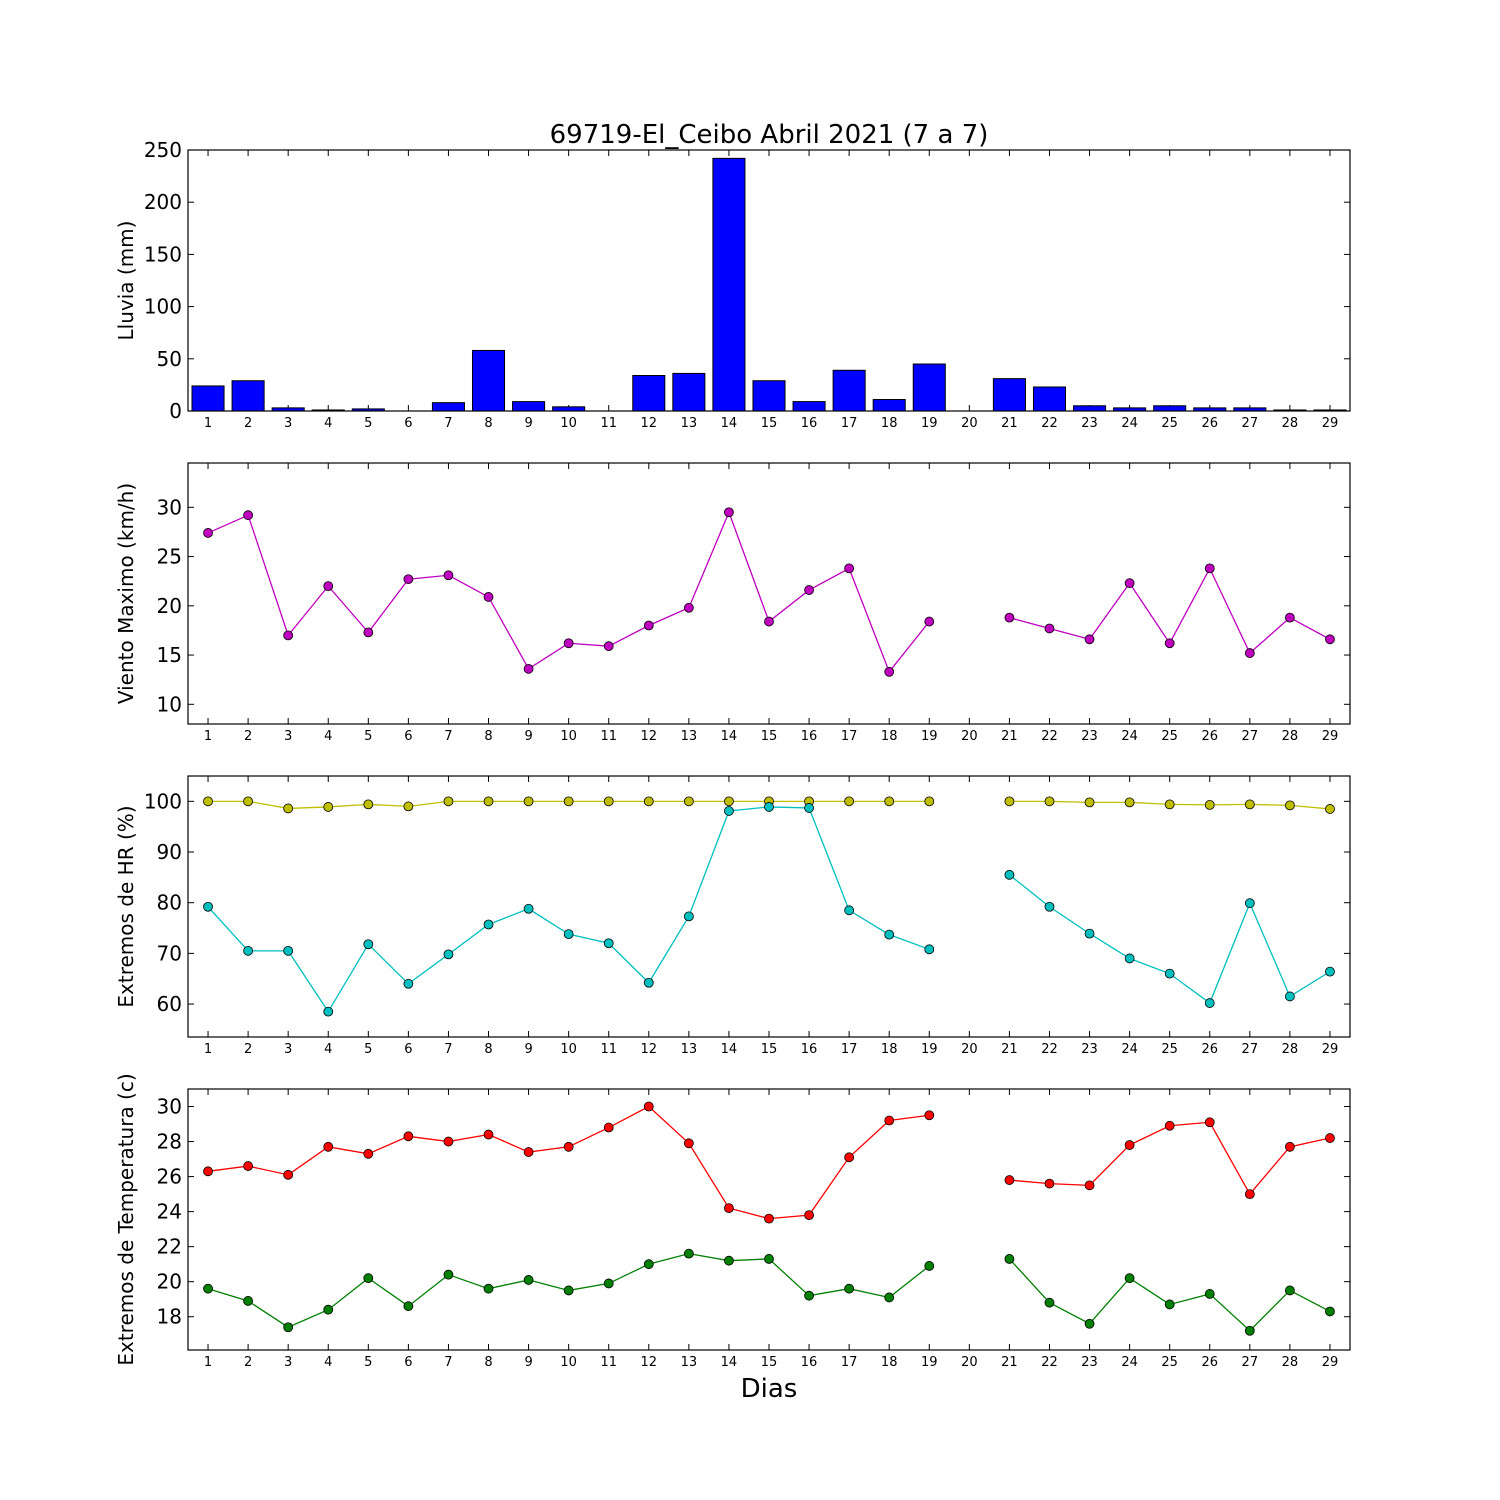 The image size is (1500, 1500). What do you see at coordinates (568, 736) in the screenshot?
I see `wind-x-tick-label: 10` at bounding box center [568, 736].